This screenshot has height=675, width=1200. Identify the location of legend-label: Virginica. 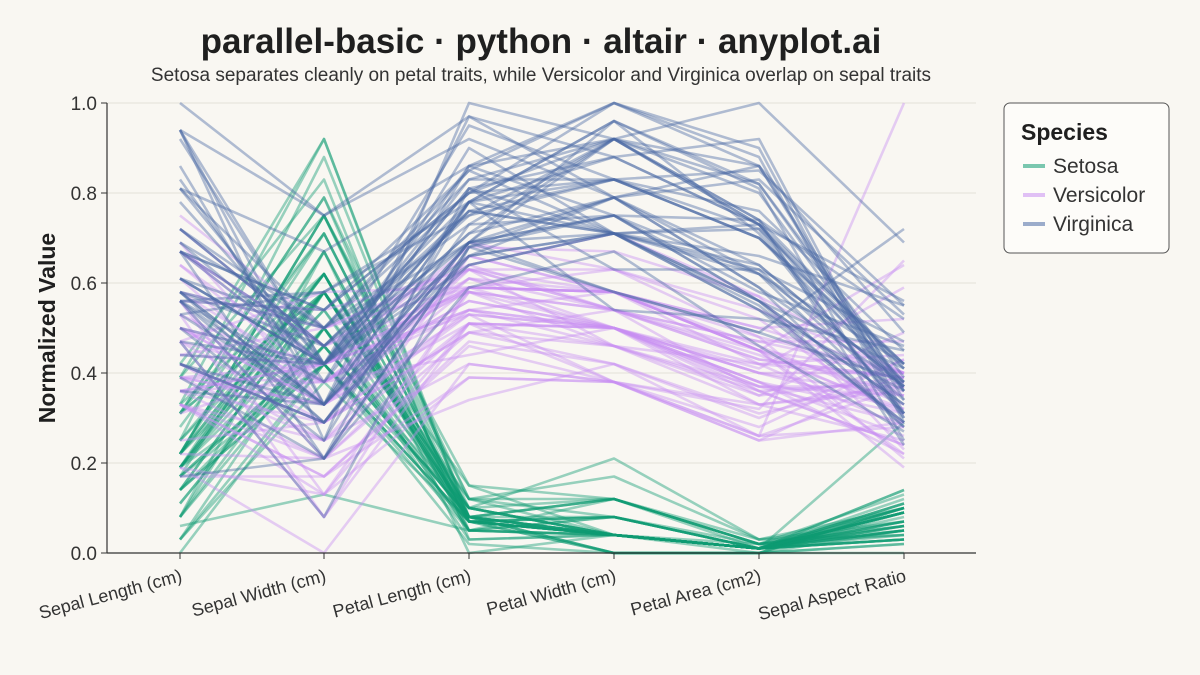
(1093, 224).